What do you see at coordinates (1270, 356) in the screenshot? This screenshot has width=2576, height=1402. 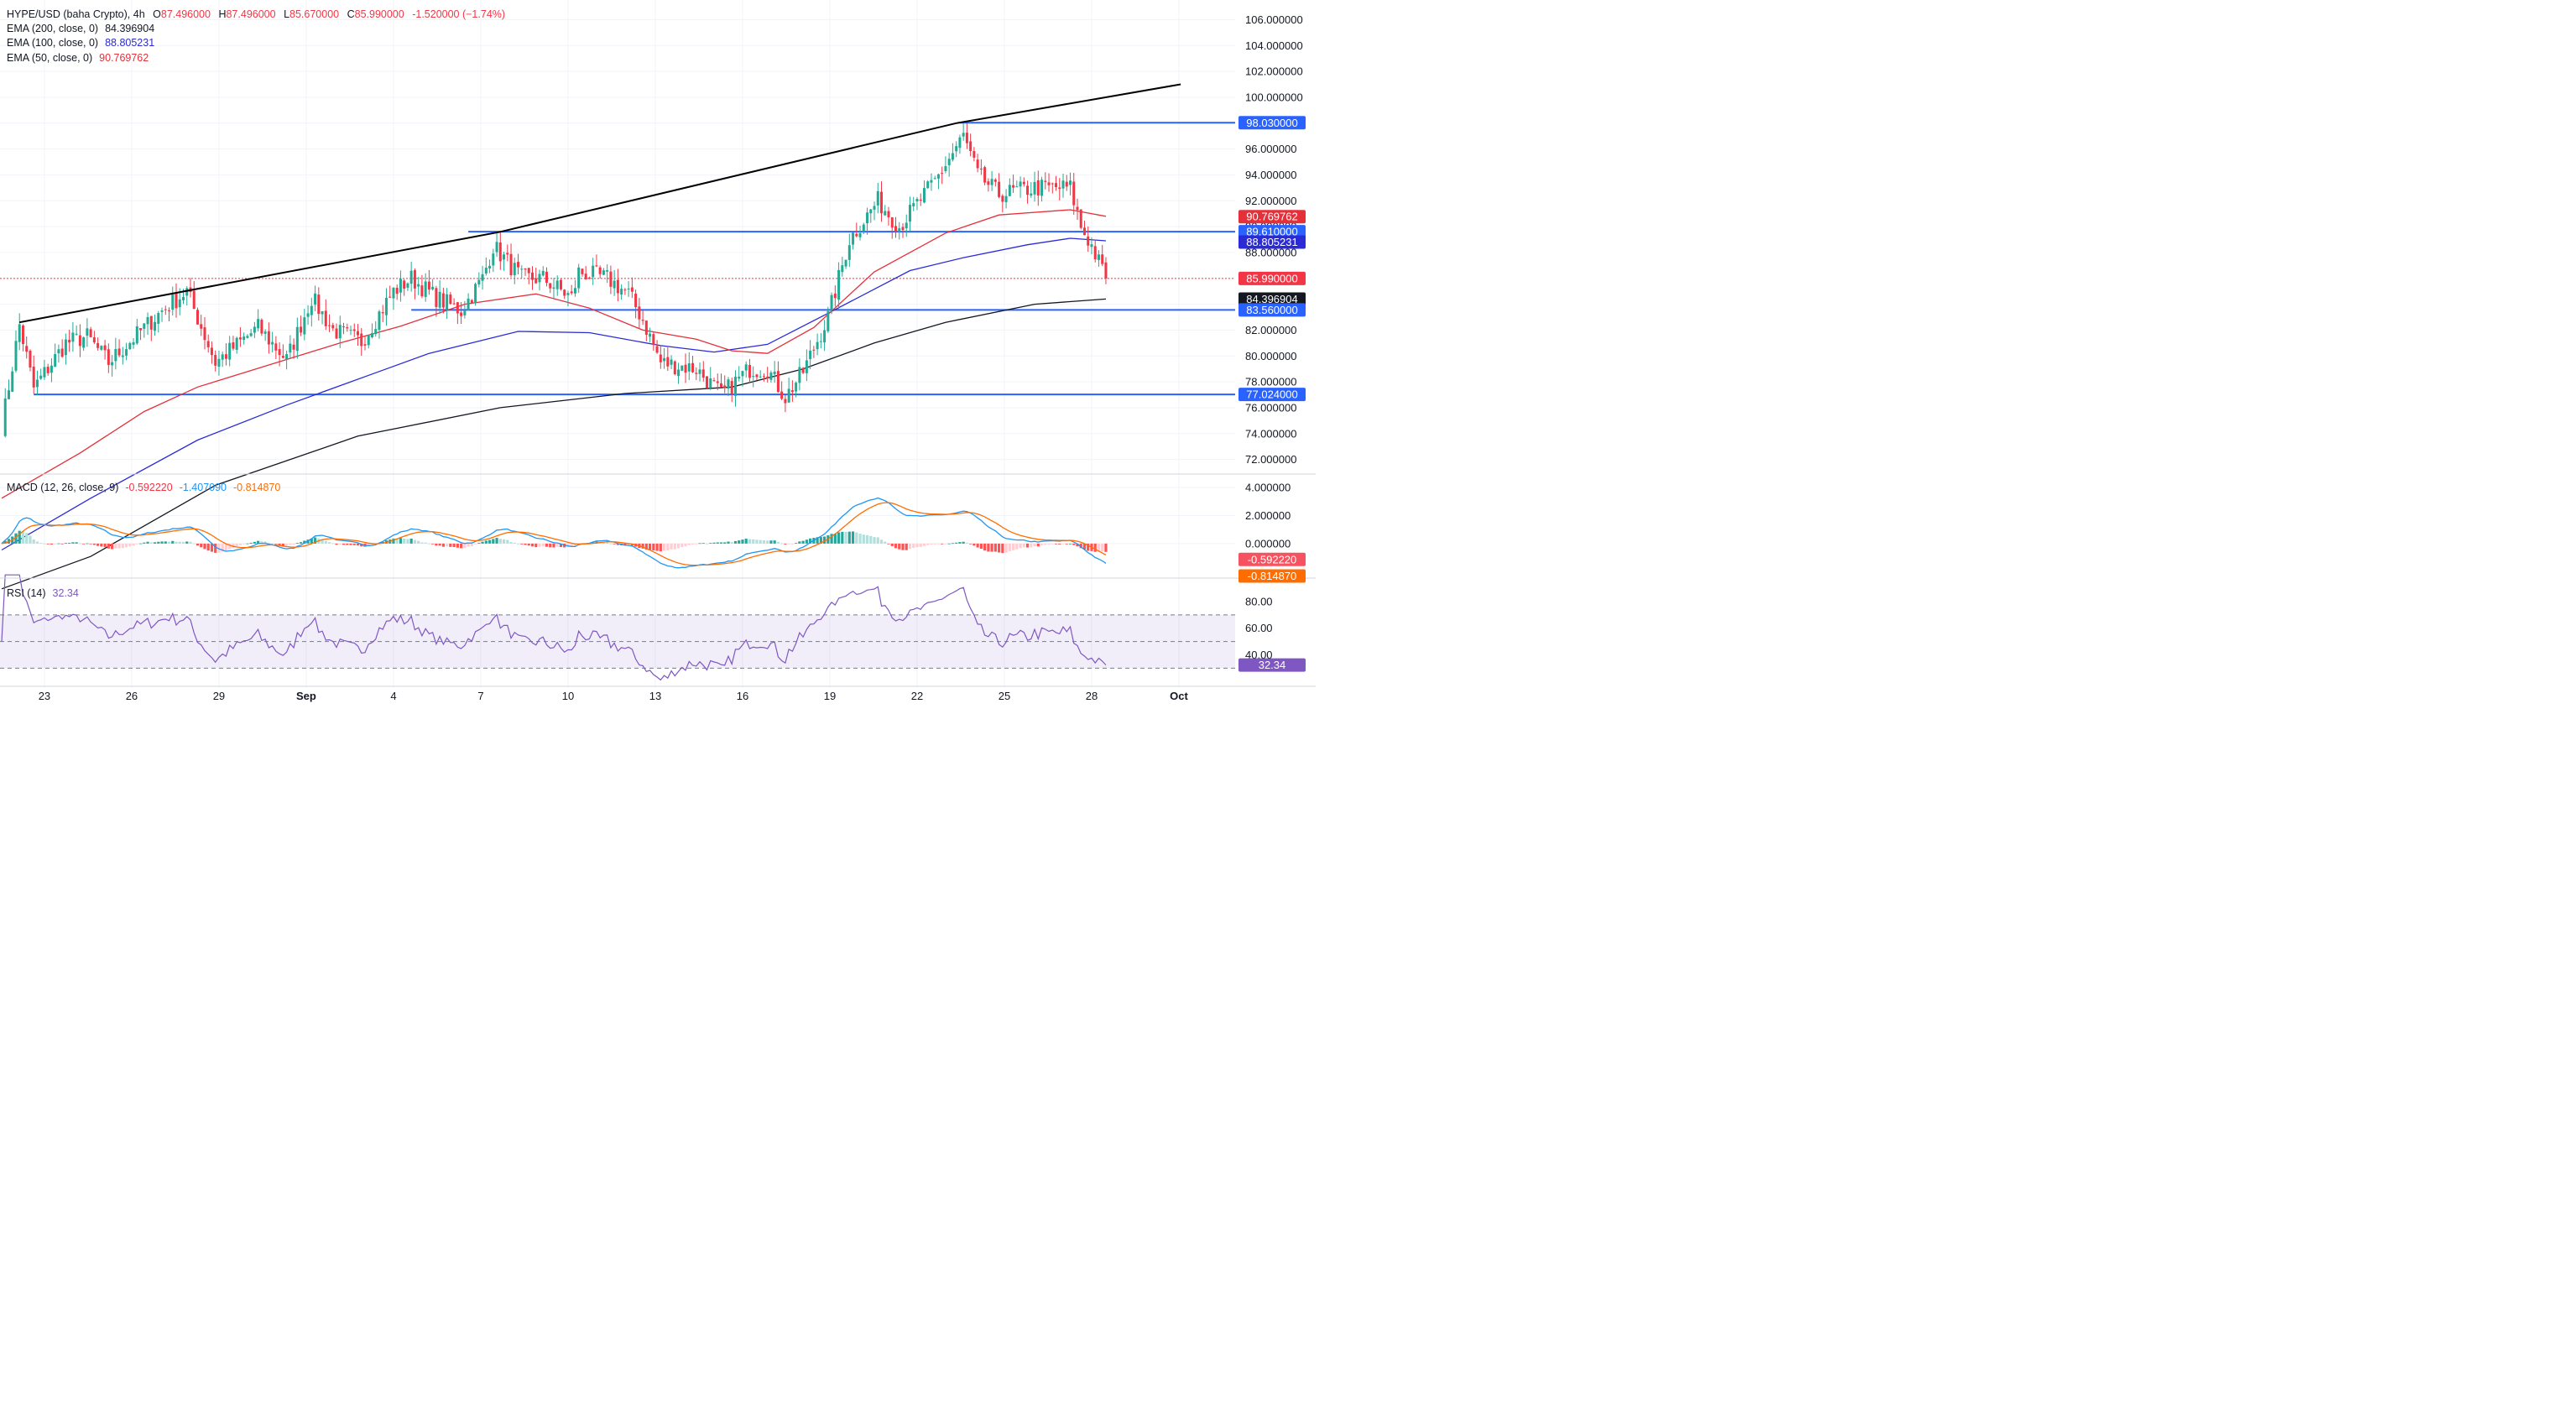 I see `price-tick-label: 80.000000` at bounding box center [1270, 356].